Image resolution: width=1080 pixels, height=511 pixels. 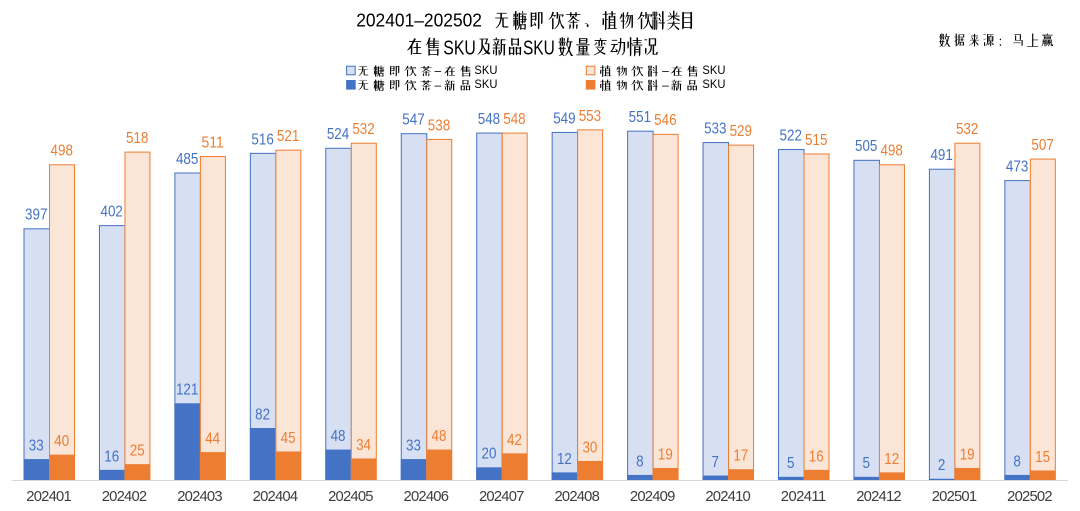 What do you see at coordinates (288, 136) in the screenshot?
I see `svg-text: 521` at bounding box center [288, 136].